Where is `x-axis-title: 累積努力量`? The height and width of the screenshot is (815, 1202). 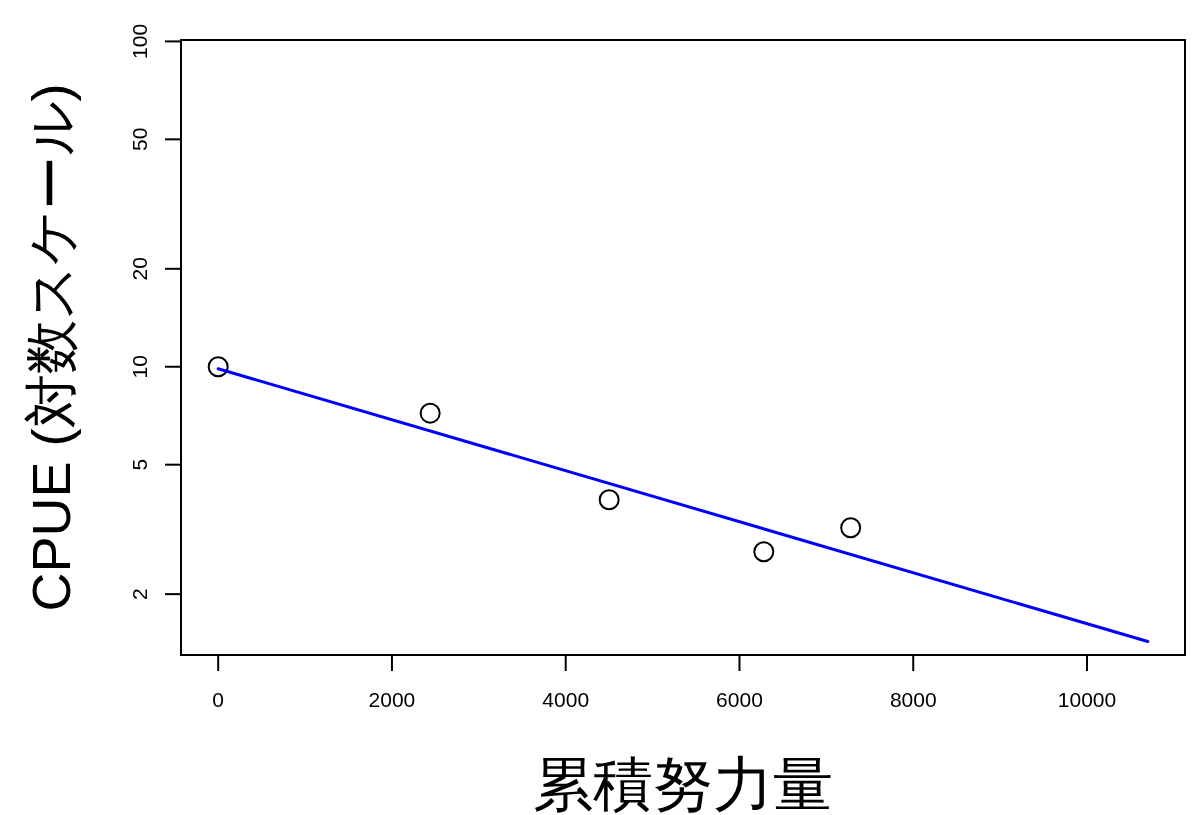
x-axis-title: 累積努力量 is located at coordinates (683, 783).